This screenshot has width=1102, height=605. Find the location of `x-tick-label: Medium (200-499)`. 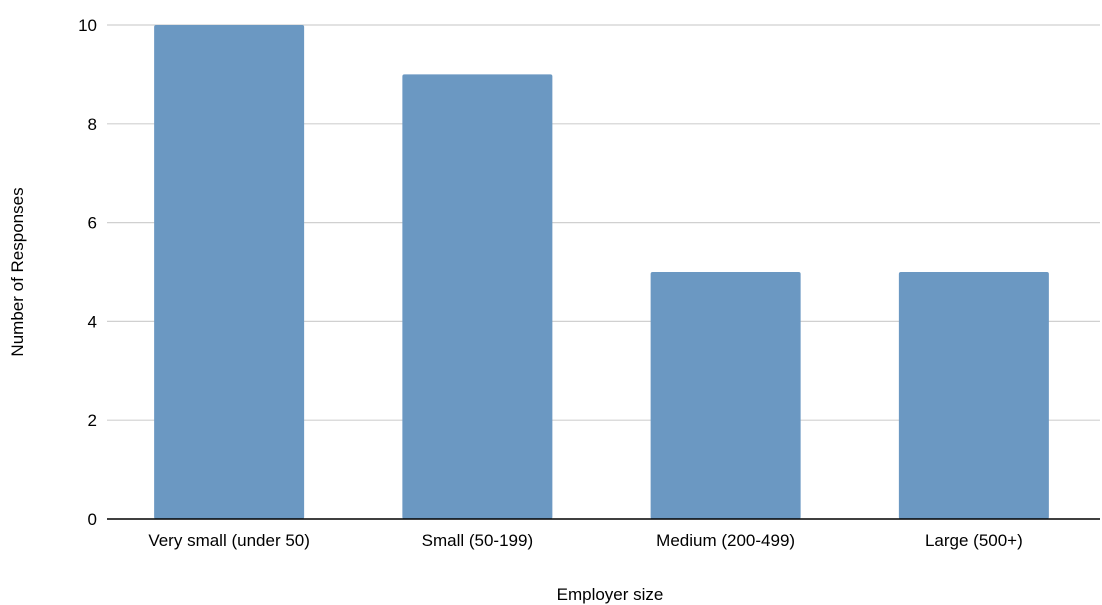

x-tick-label: Medium (200-499) is located at coordinates (725, 540).